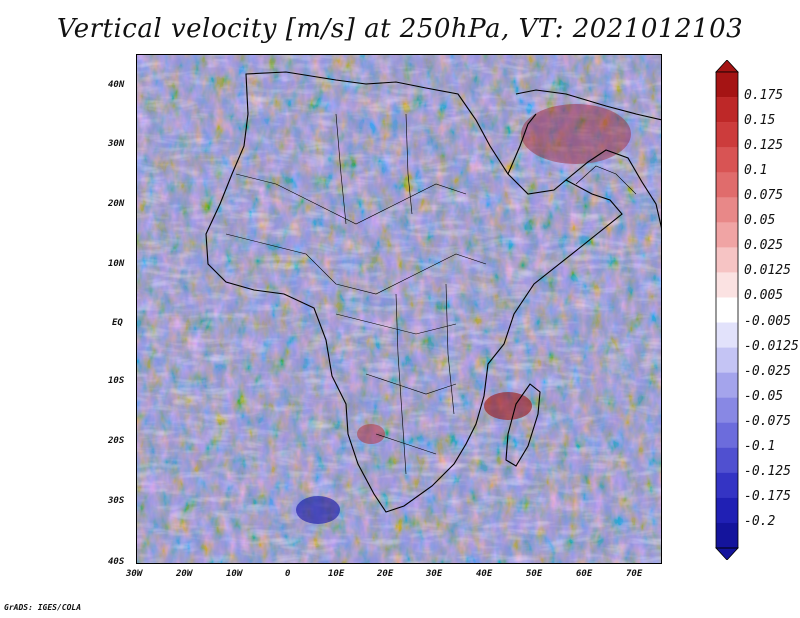  Describe the element at coordinates (760, 446) in the screenshot. I see `colorbar-label: -0.1` at that location.